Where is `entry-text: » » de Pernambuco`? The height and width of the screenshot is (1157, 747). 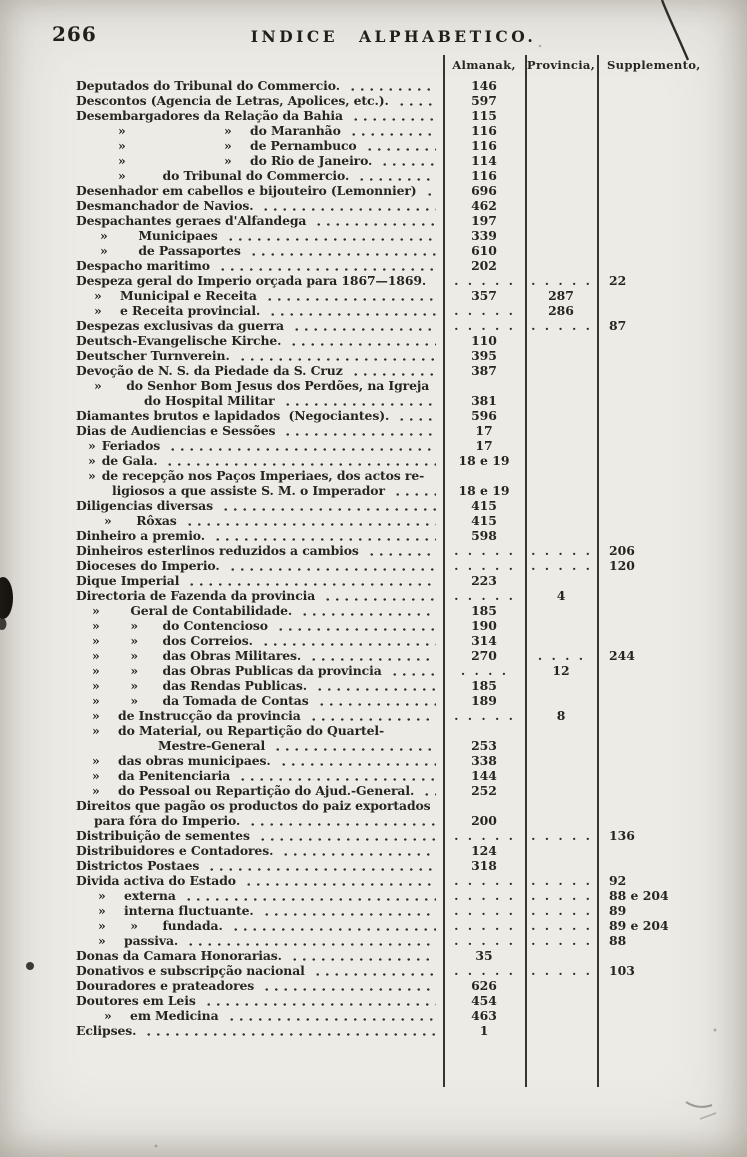 entry-text: » » de Pernambuco is located at coordinates (237, 145).